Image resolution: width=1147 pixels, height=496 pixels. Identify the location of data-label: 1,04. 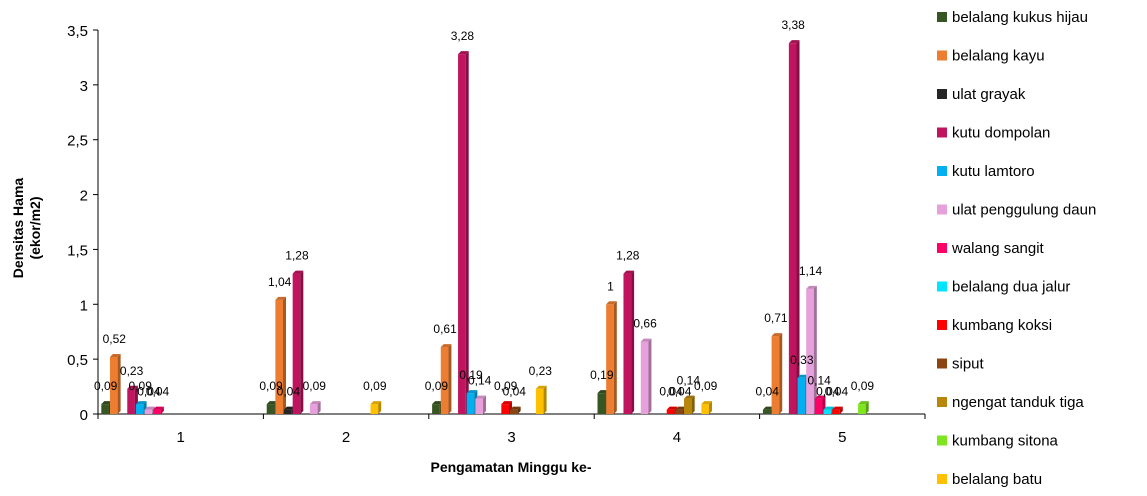
(280, 282).